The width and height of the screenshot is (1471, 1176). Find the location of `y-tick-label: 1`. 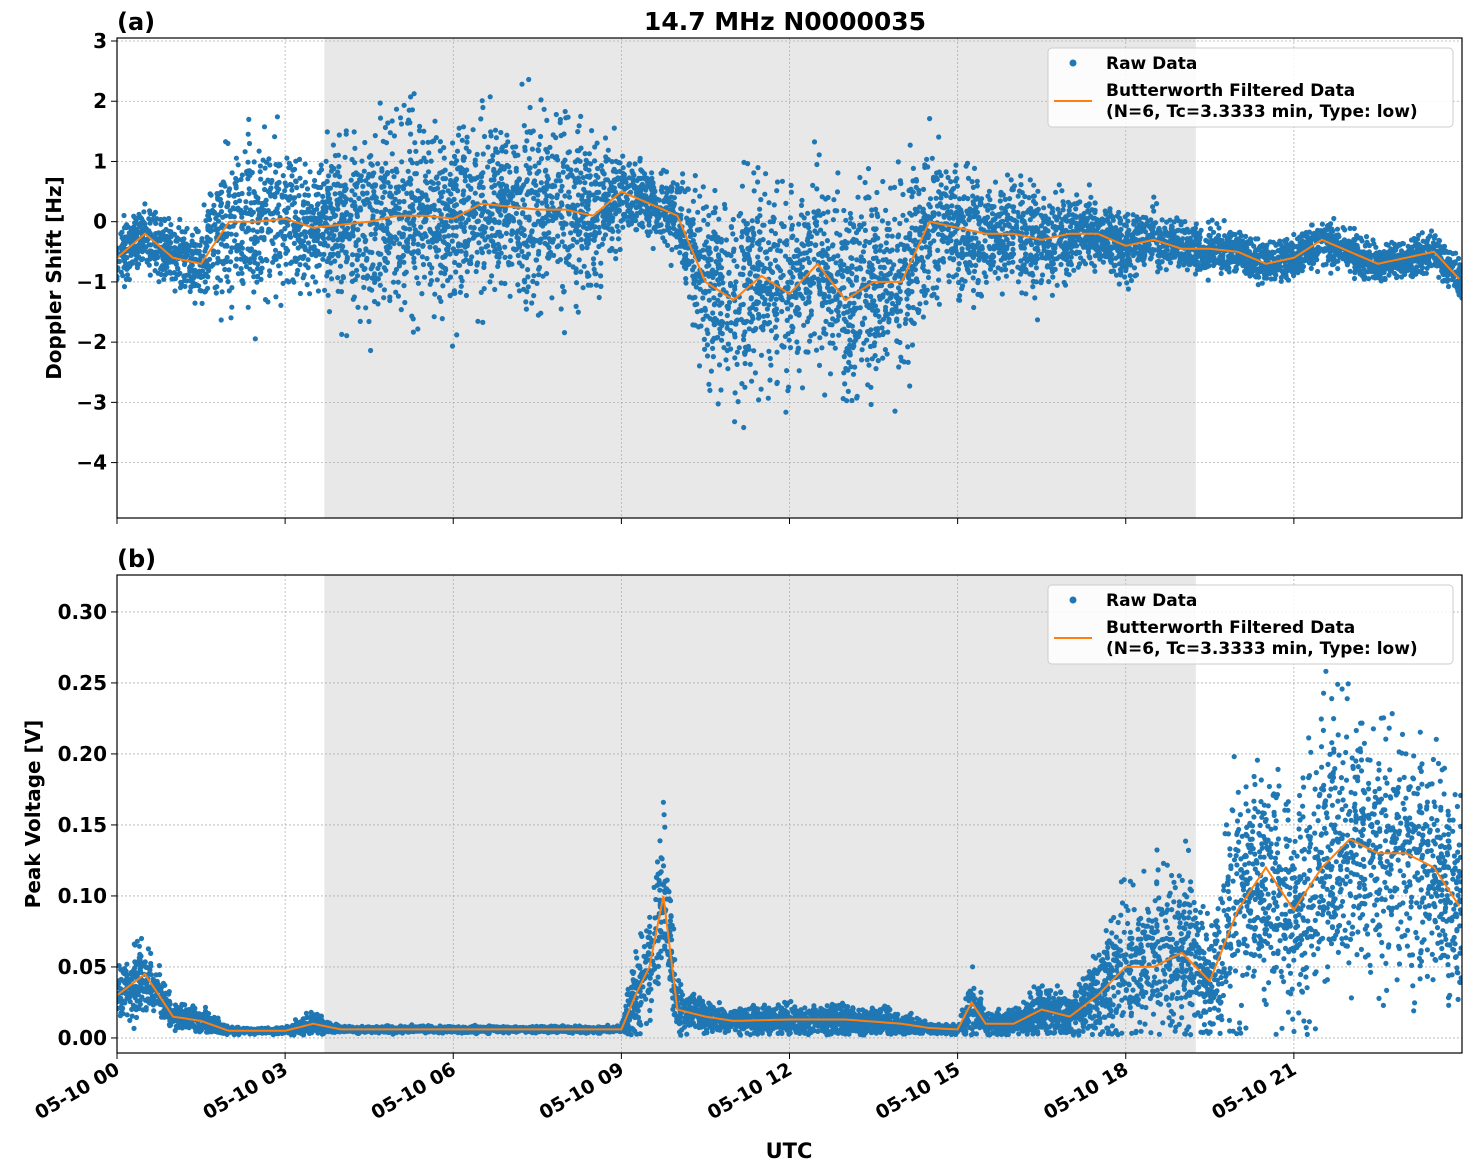

y-tick-label: 1 is located at coordinates (100, 161).